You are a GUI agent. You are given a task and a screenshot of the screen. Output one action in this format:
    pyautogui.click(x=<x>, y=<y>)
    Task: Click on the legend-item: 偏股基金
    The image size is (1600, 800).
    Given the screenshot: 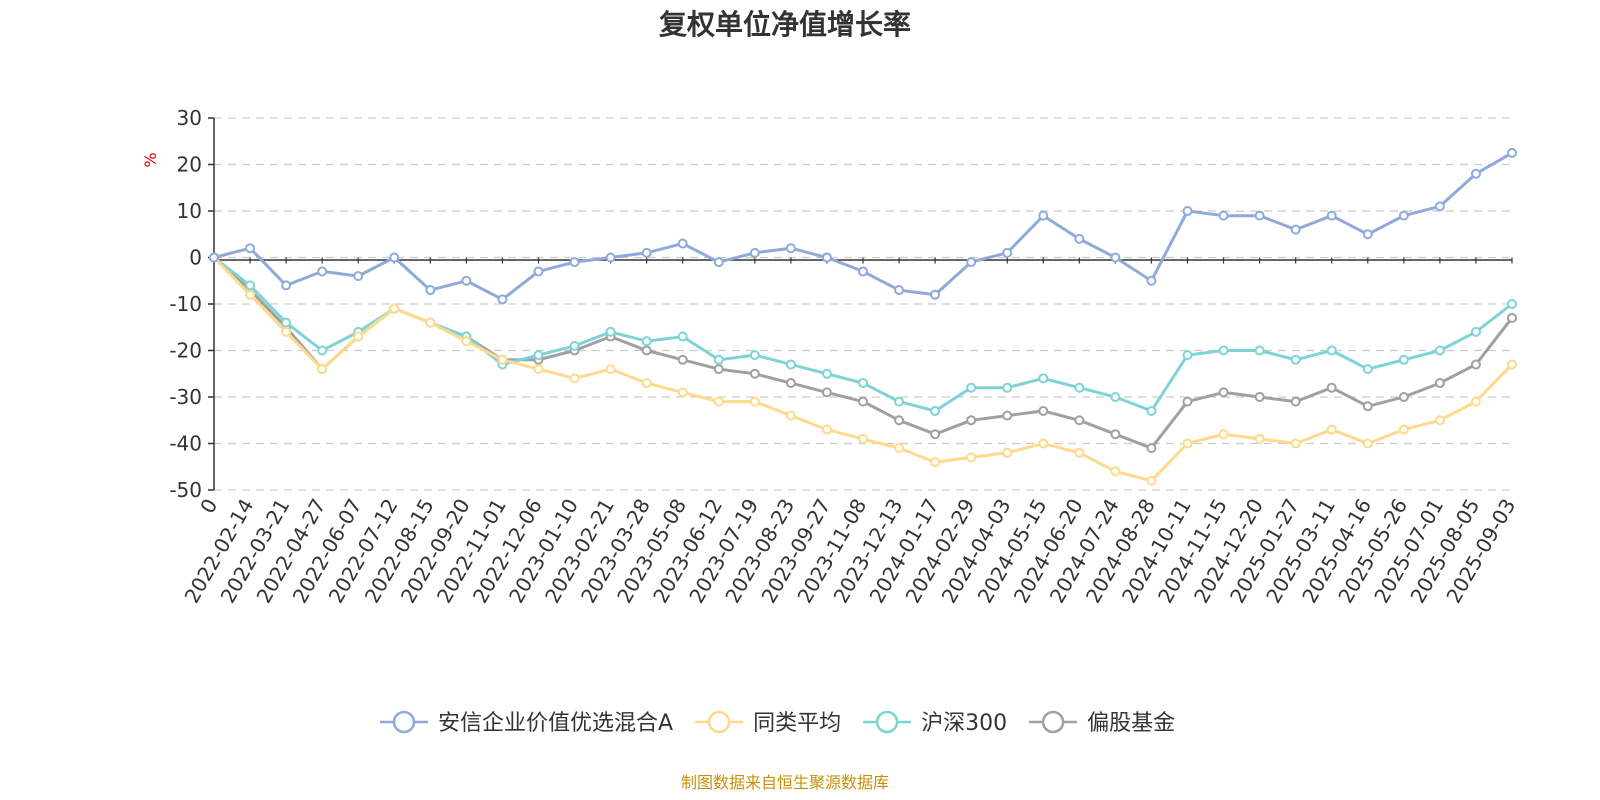 What is the action you would take?
    pyautogui.click(x=1102, y=723)
    